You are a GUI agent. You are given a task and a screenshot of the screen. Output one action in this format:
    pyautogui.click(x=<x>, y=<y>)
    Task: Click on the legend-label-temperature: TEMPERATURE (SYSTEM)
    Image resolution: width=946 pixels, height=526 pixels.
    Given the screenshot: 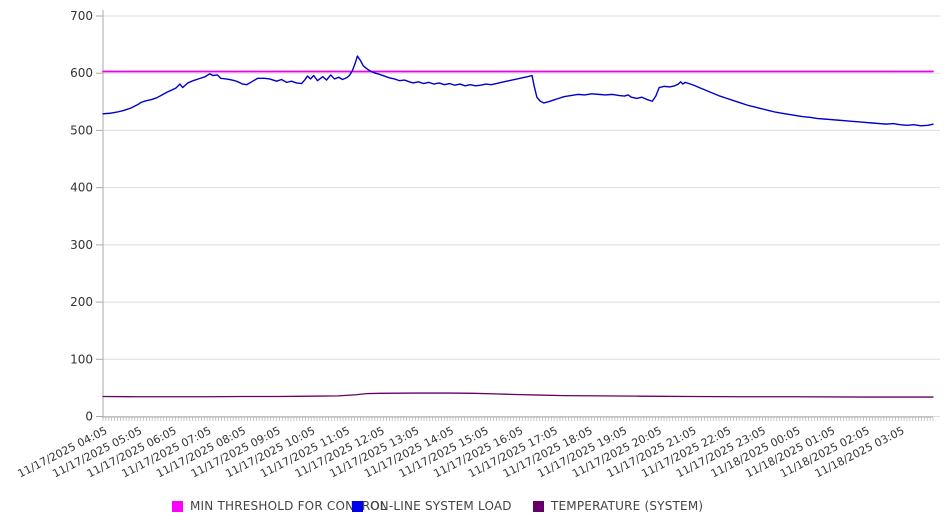 What is the action you would take?
    pyautogui.click(x=627, y=506)
    